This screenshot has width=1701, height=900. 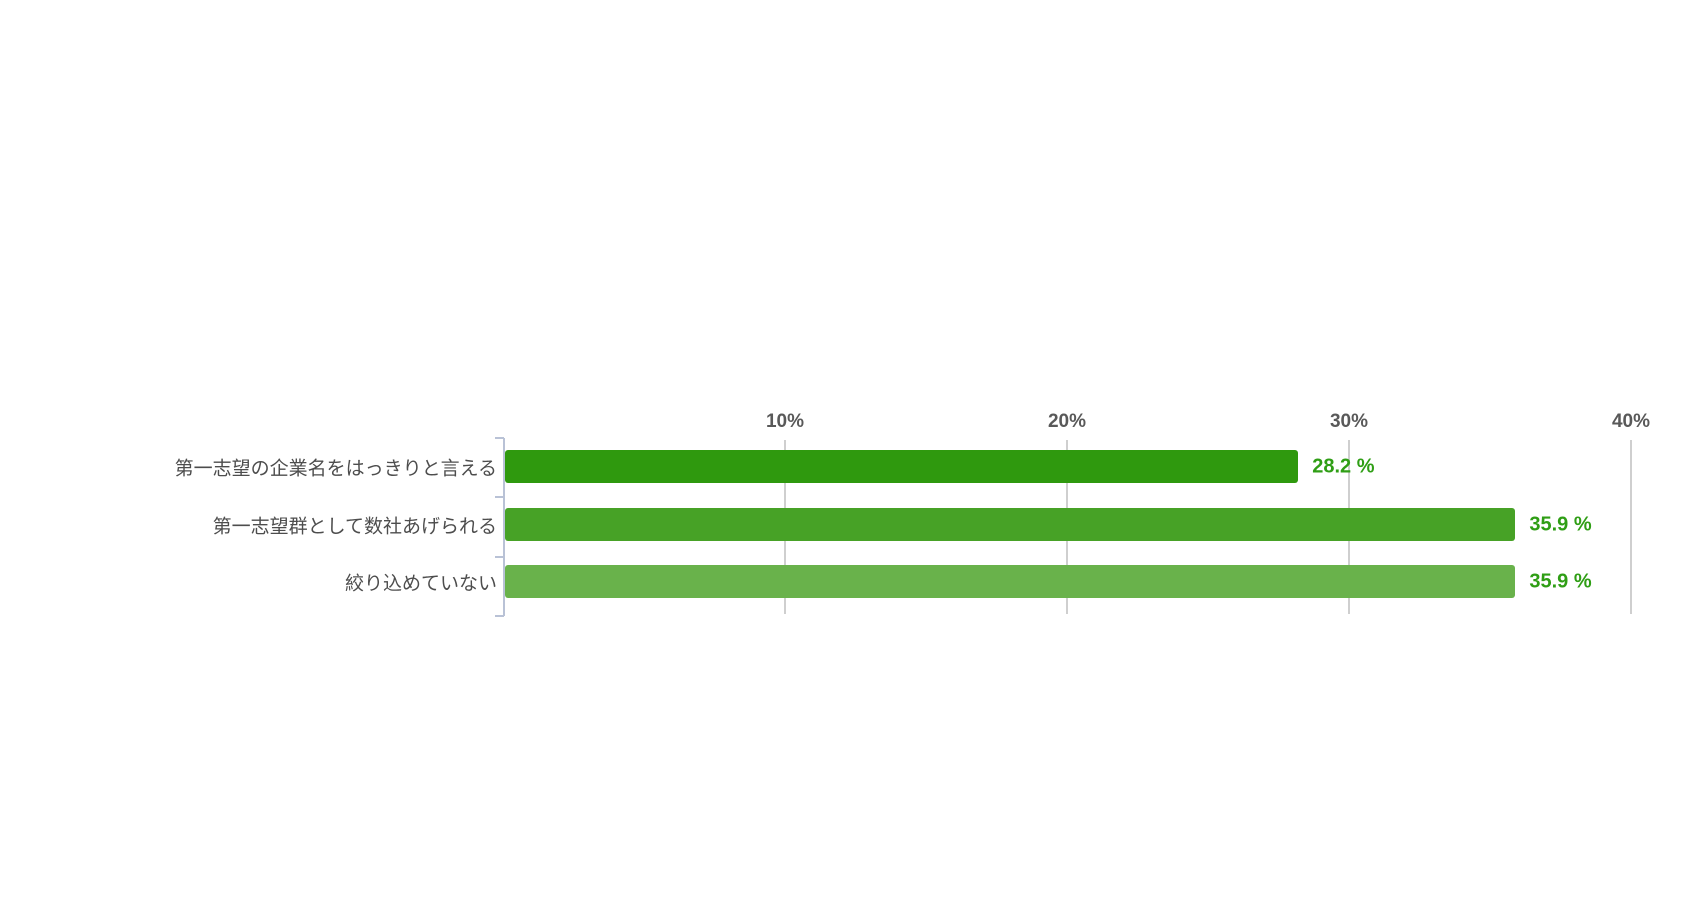 What do you see at coordinates (785, 421) in the screenshot?
I see `x-axis-tick-label: 10%` at bounding box center [785, 421].